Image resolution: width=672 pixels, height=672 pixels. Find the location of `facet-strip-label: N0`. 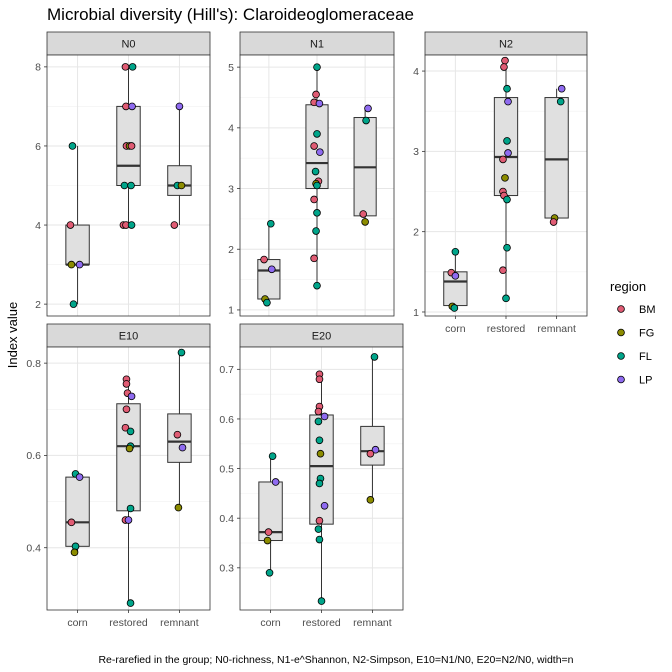

facet-strip-label: N0 is located at coordinates (128, 45).